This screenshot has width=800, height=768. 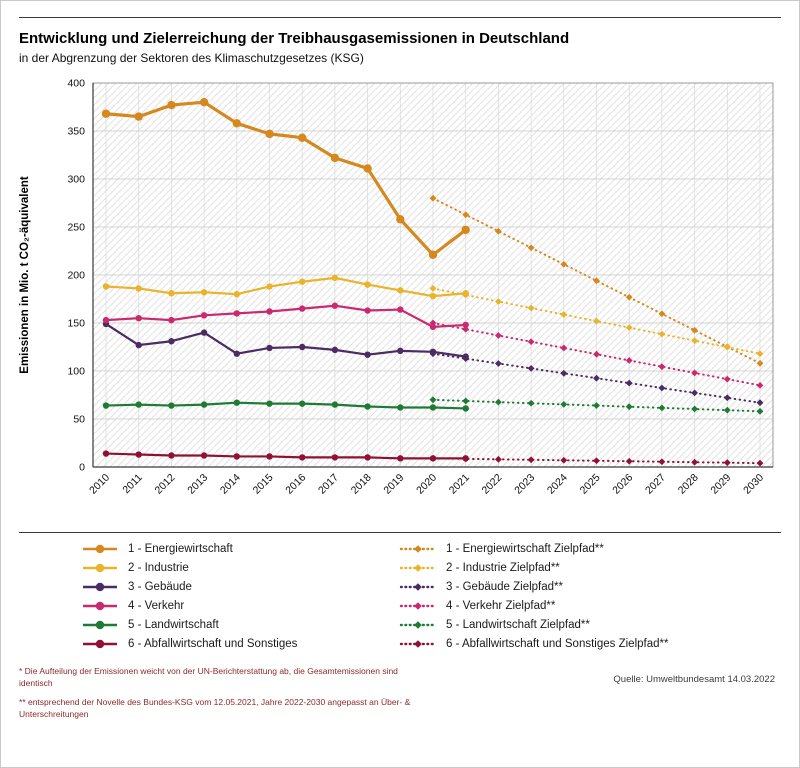 What do you see at coordinates (240, 549) in the screenshot?
I see `legend-item-energiewirtschaft: 1 - Energiewirtschaft` at bounding box center [240, 549].